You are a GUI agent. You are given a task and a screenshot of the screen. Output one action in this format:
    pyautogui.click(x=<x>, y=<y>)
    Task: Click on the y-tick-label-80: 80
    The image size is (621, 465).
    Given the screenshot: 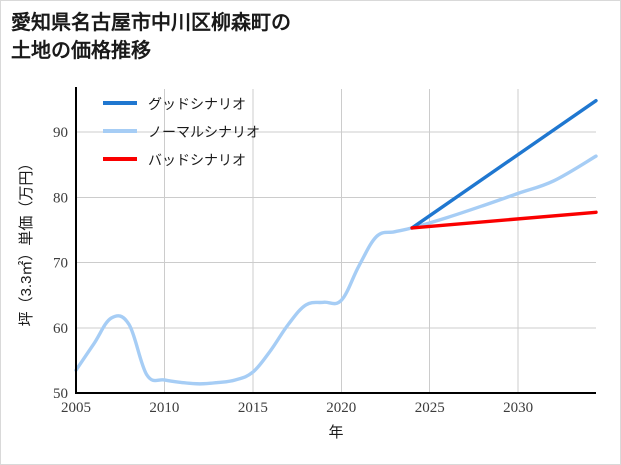 What is the action you would take?
    pyautogui.click(x=60, y=198)
    